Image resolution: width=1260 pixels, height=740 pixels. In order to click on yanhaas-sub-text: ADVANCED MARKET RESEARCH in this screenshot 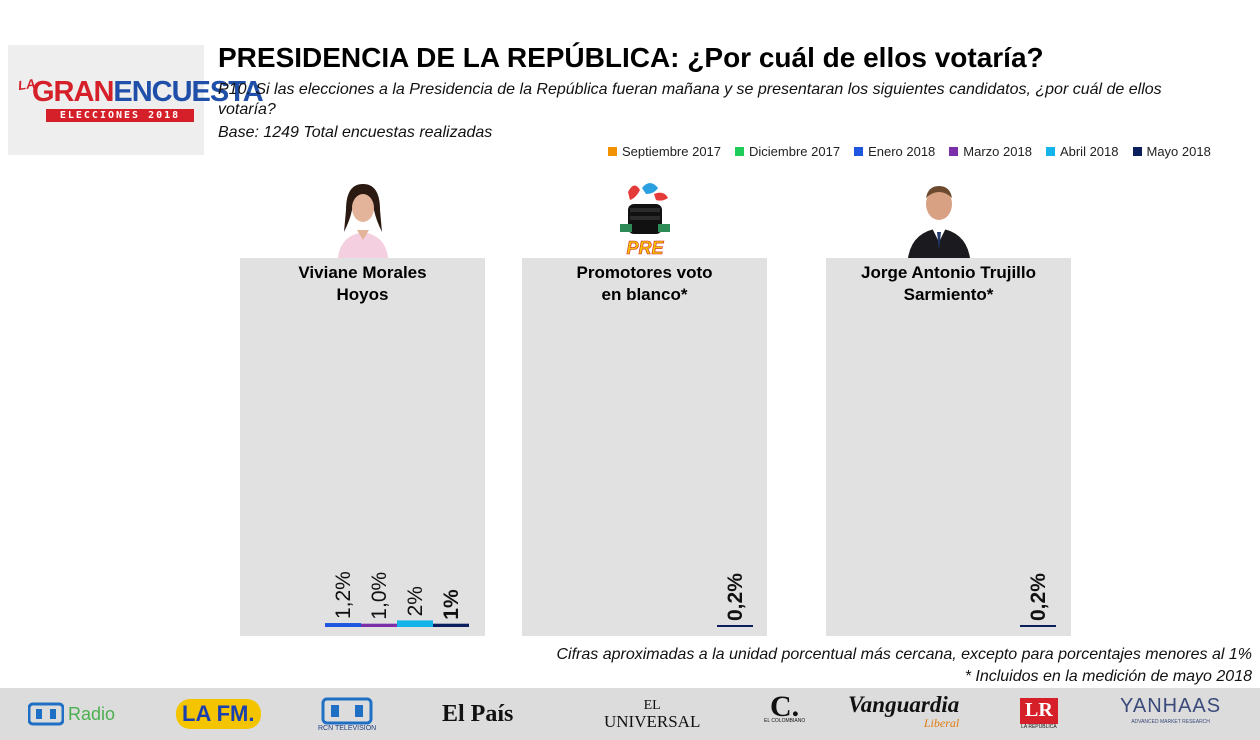, I will do `click(1170, 722)`.